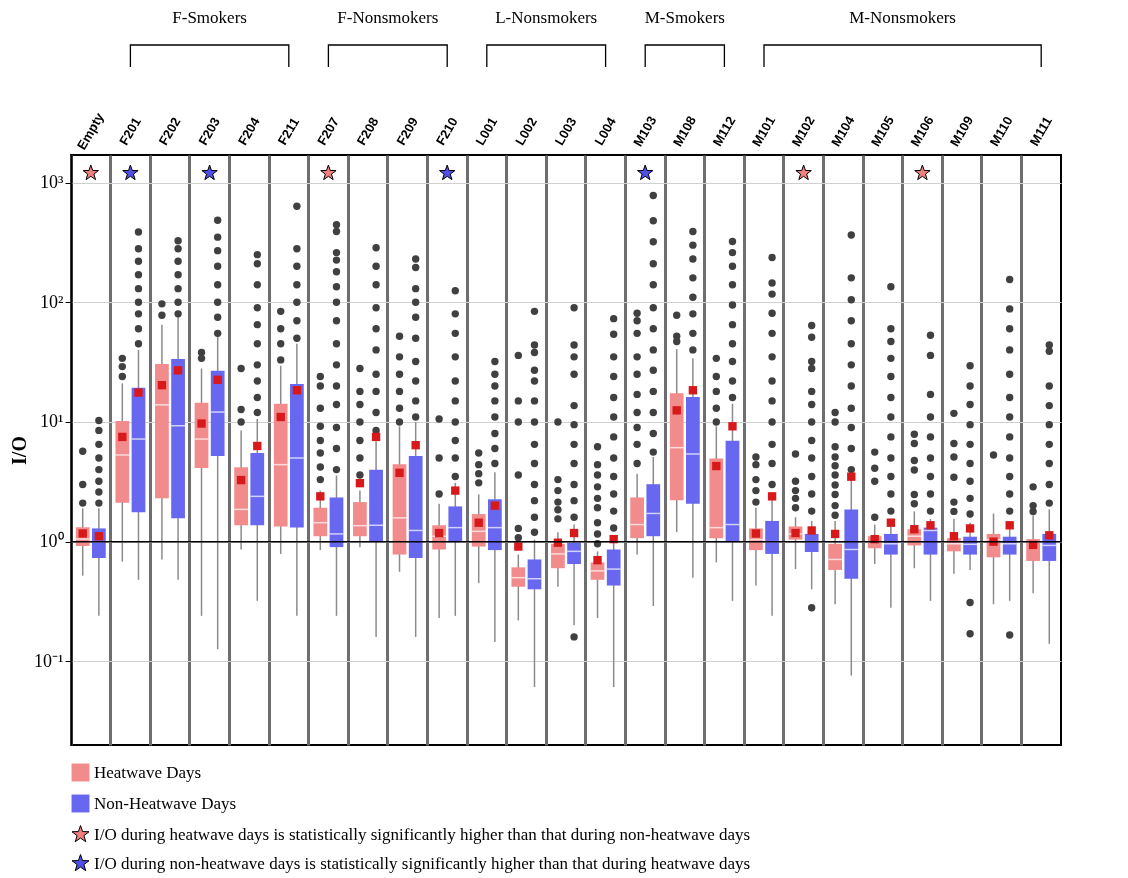 This screenshot has width=1128, height=878. I want to click on y-axis-title: I/O, so click(19, 450).